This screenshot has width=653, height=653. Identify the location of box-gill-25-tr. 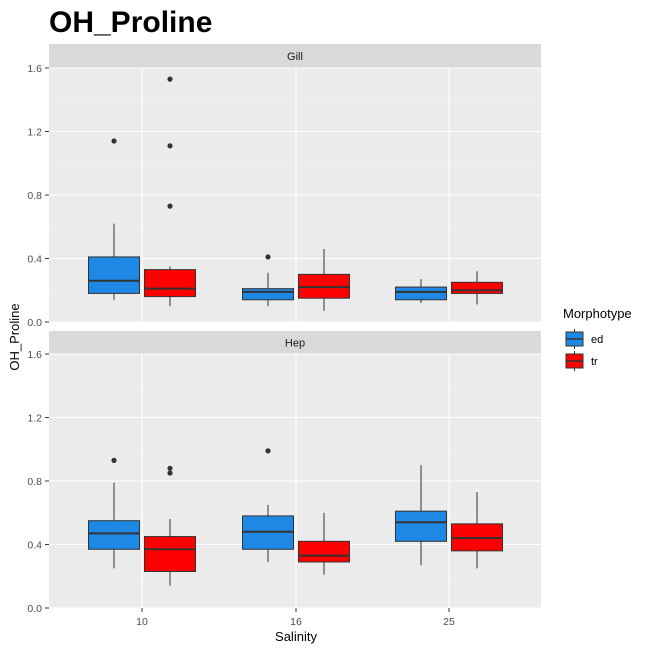
(477, 288).